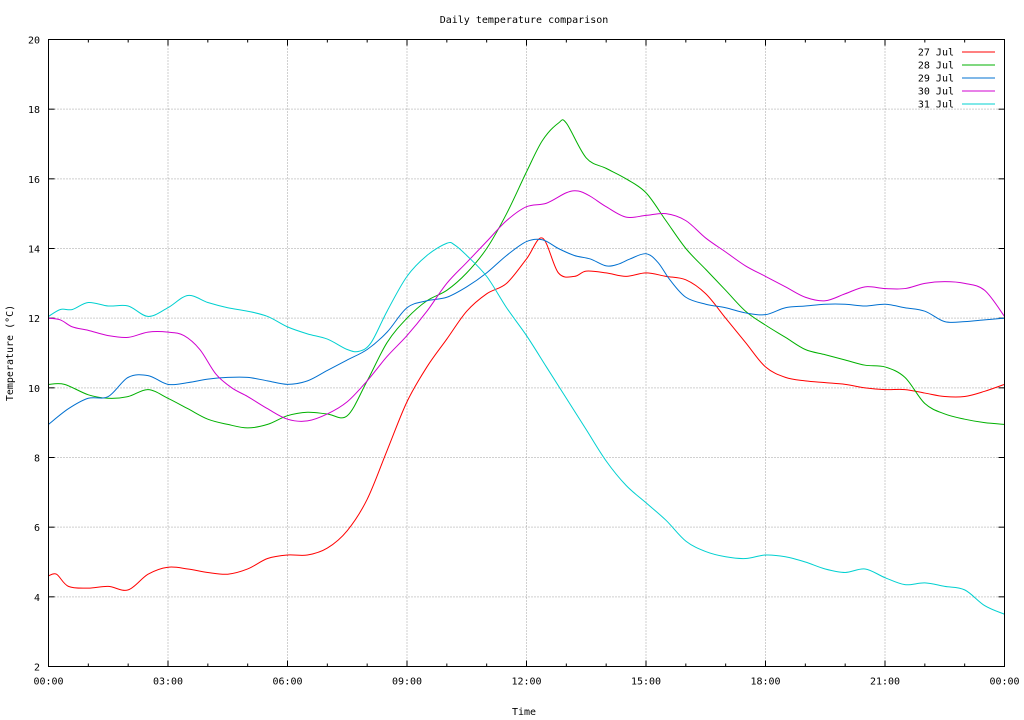  What do you see at coordinates (885, 682) in the screenshot?
I see `x-tick-label: 21:00` at bounding box center [885, 682].